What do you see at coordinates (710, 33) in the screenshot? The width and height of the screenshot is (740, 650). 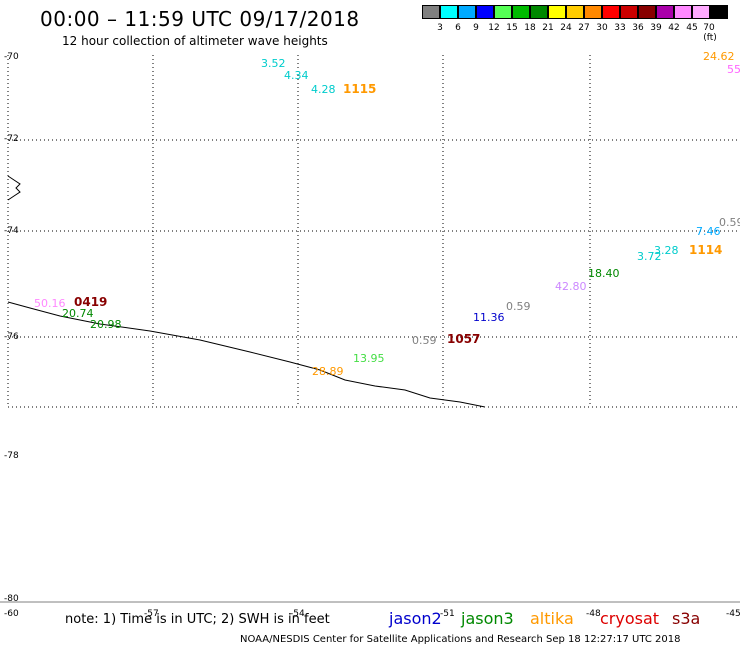 I see `color-scale-label: 70 (ft)` at bounding box center [710, 33].